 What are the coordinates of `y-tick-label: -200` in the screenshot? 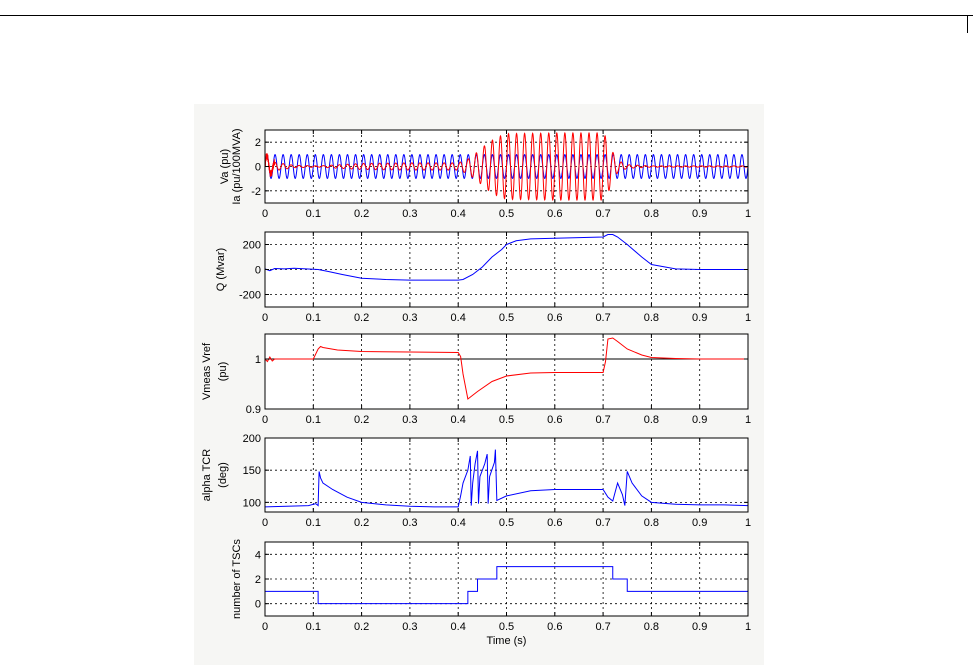 It's located at (250, 296).